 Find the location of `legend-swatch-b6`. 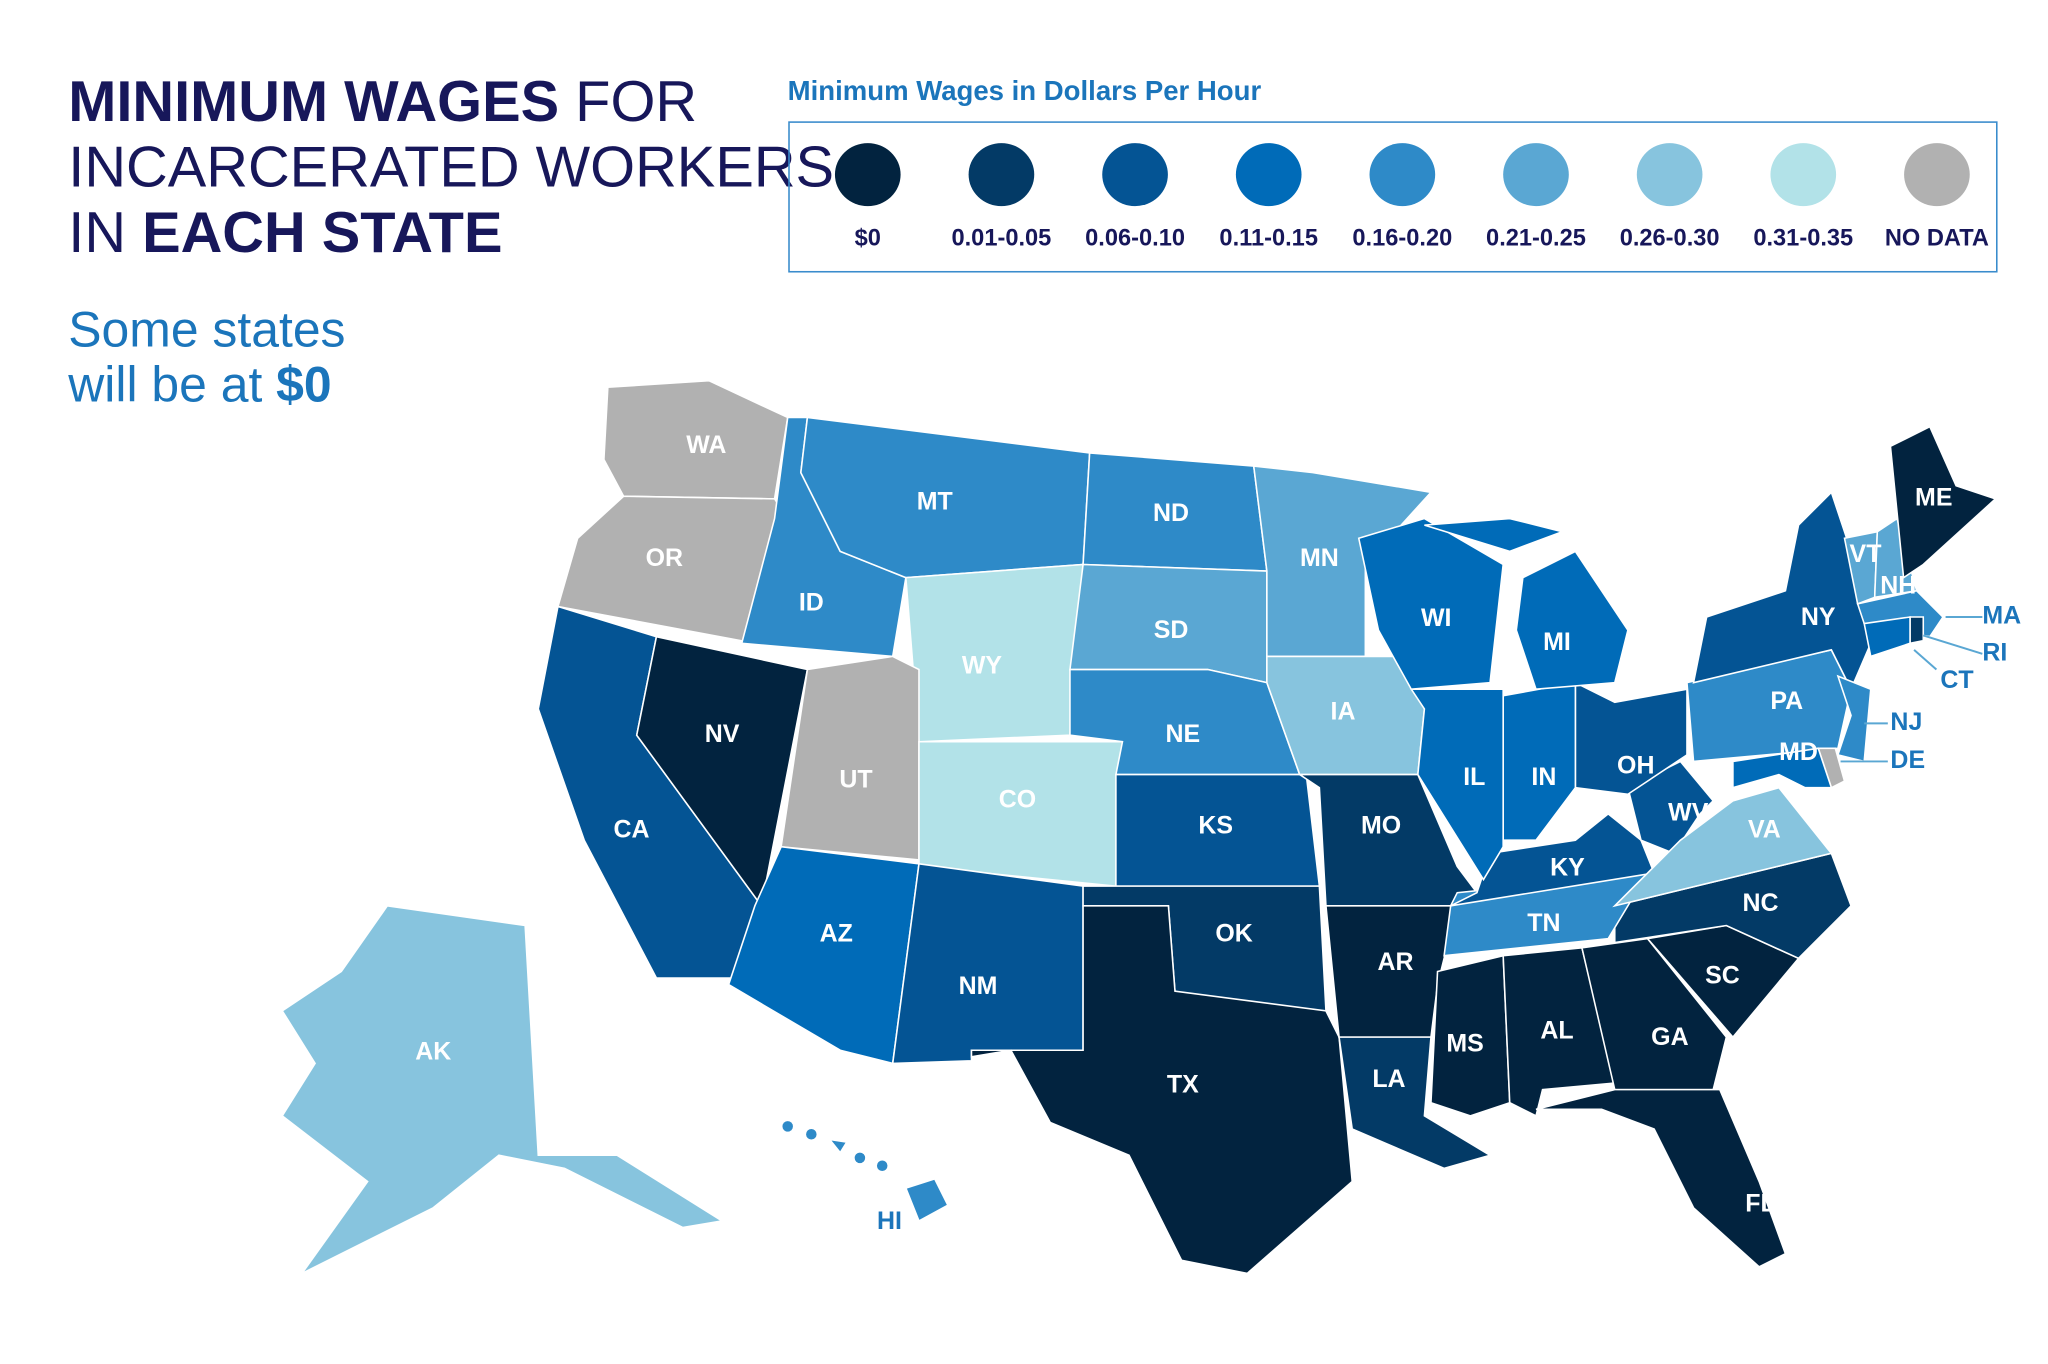

legend-swatch-b6 is located at coordinates (1669, 175).